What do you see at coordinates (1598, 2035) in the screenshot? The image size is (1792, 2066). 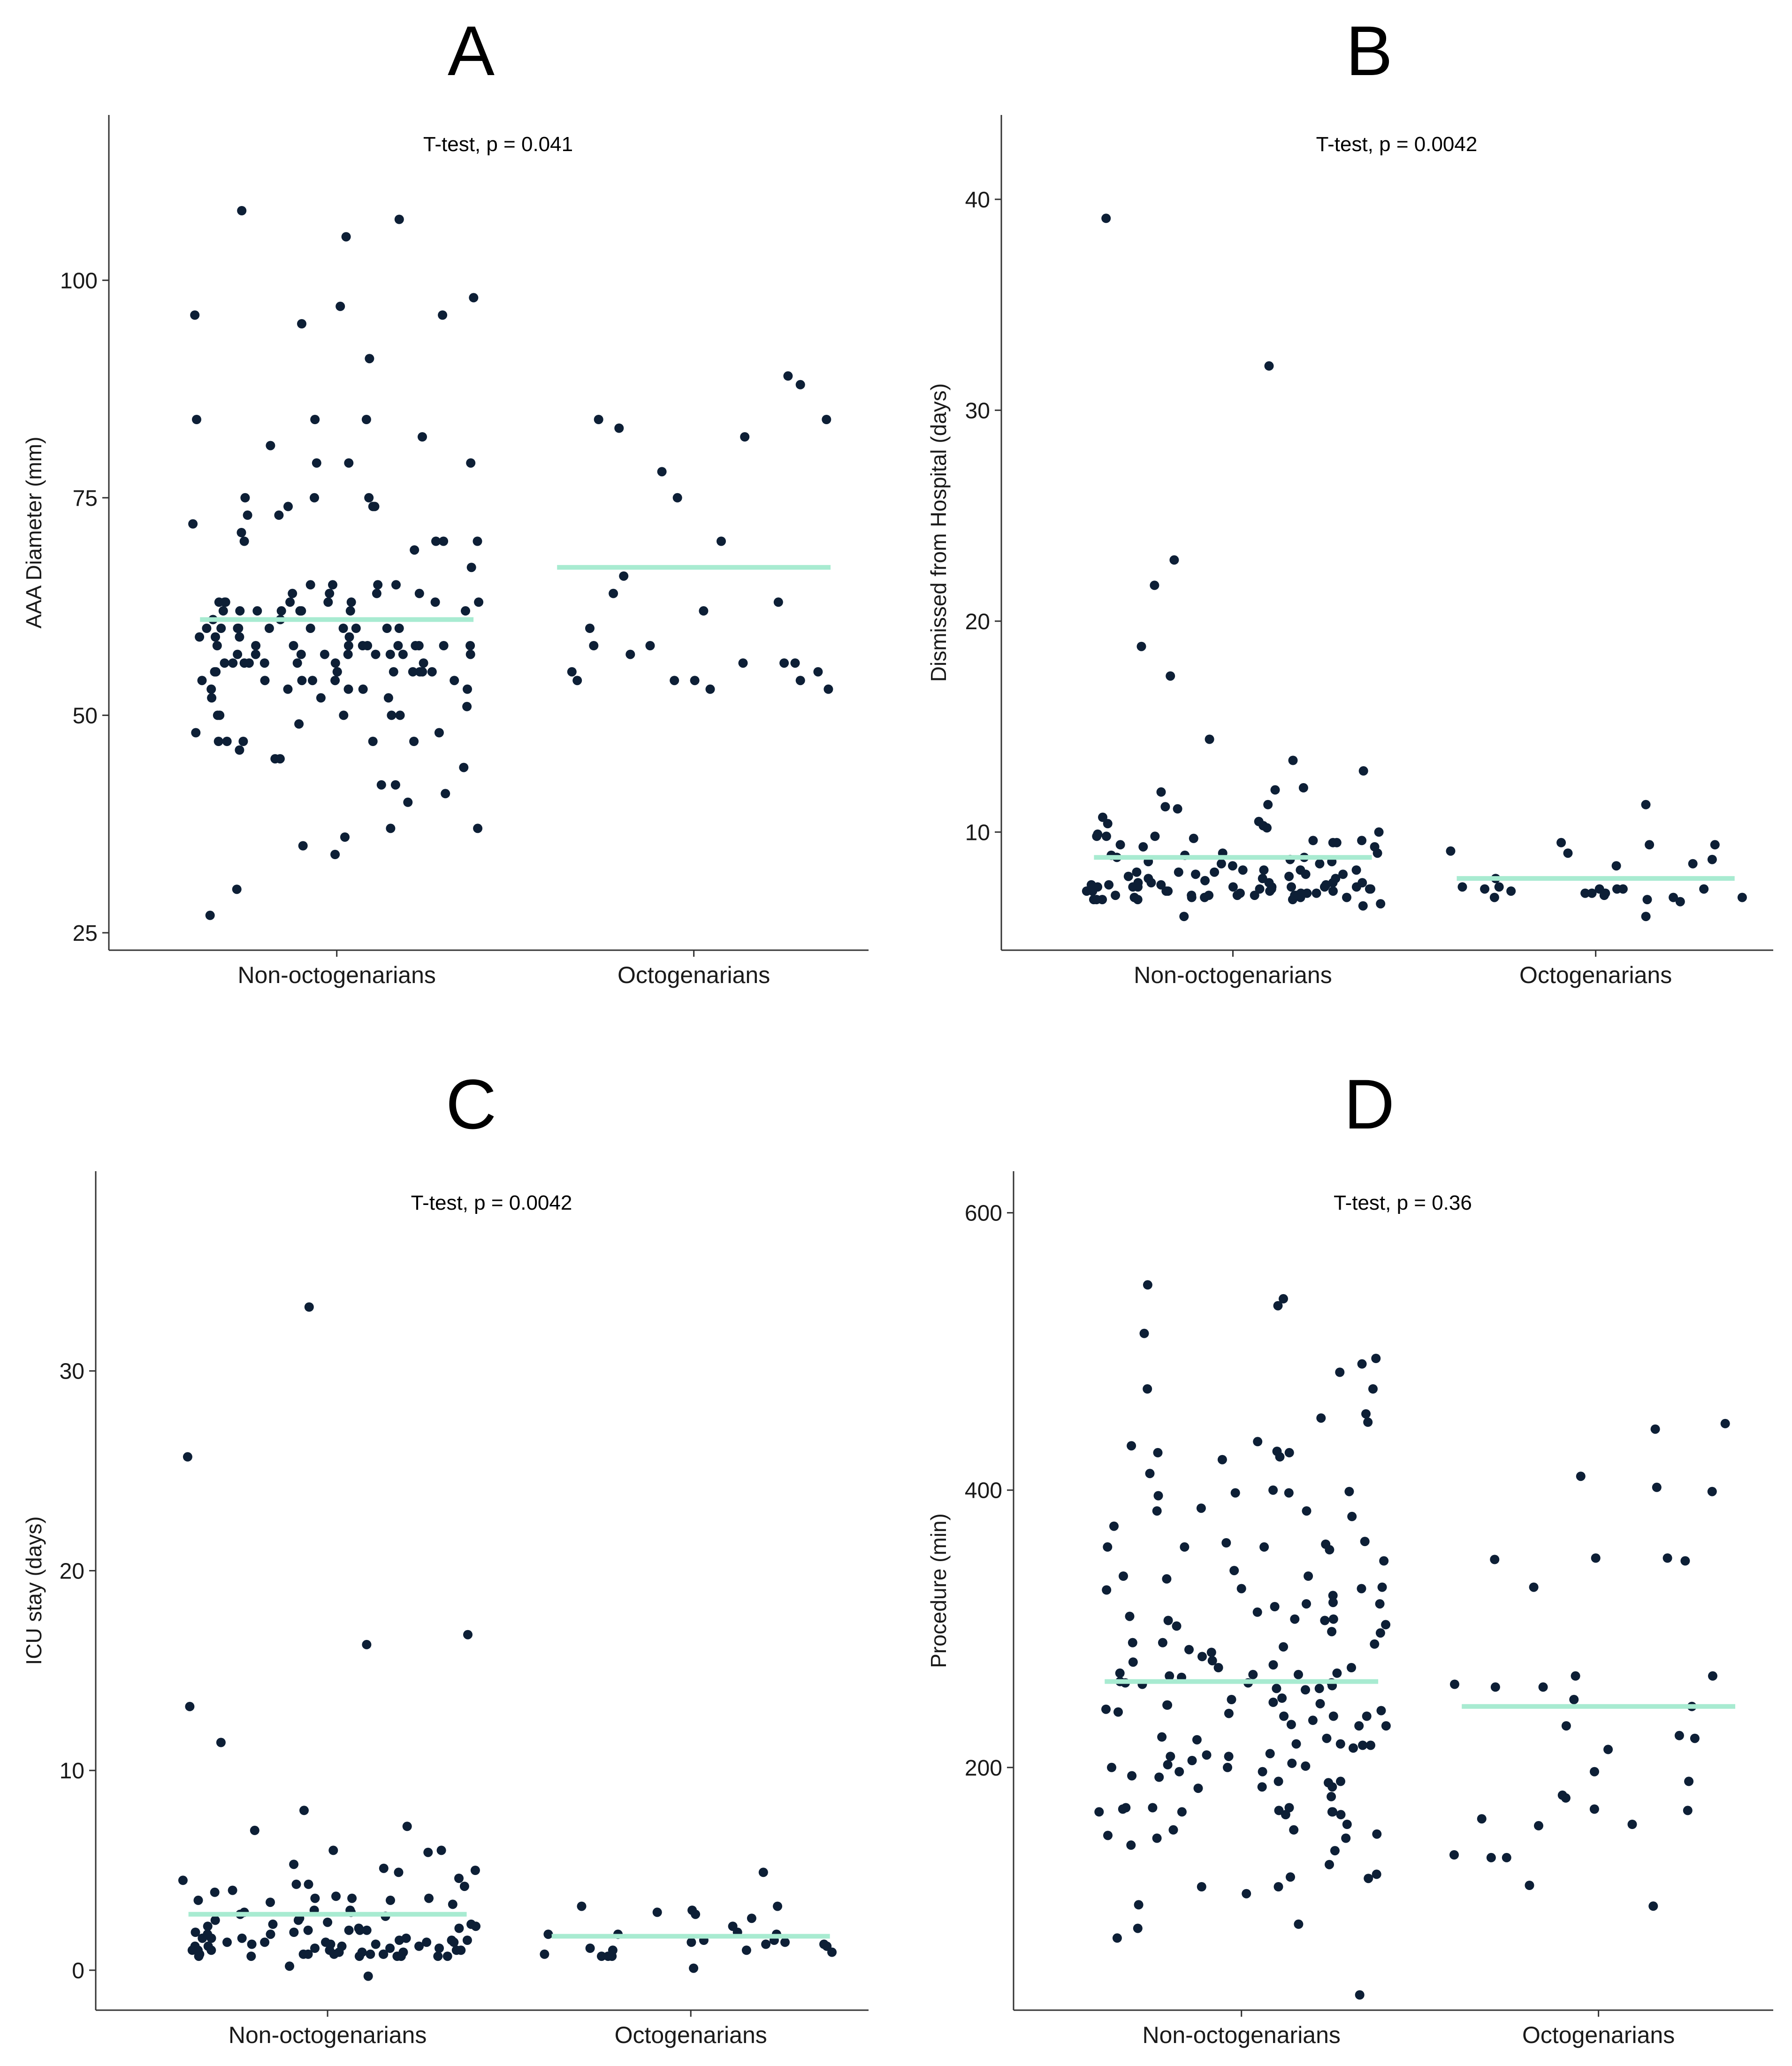 I see `x-tick-label: Octogenarians` at bounding box center [1598, 2035].